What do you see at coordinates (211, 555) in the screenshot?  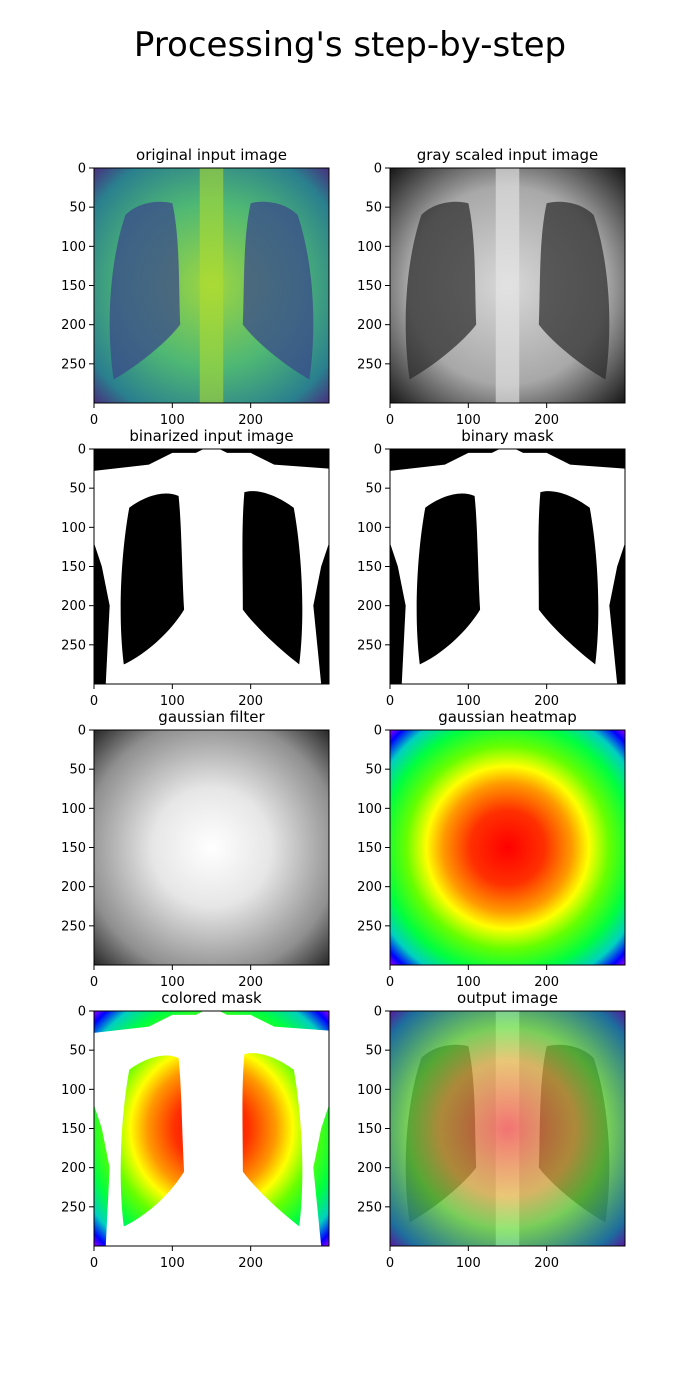 I see `panel-binarized-input-image: binarized input image` at bounding box center [211, 555].